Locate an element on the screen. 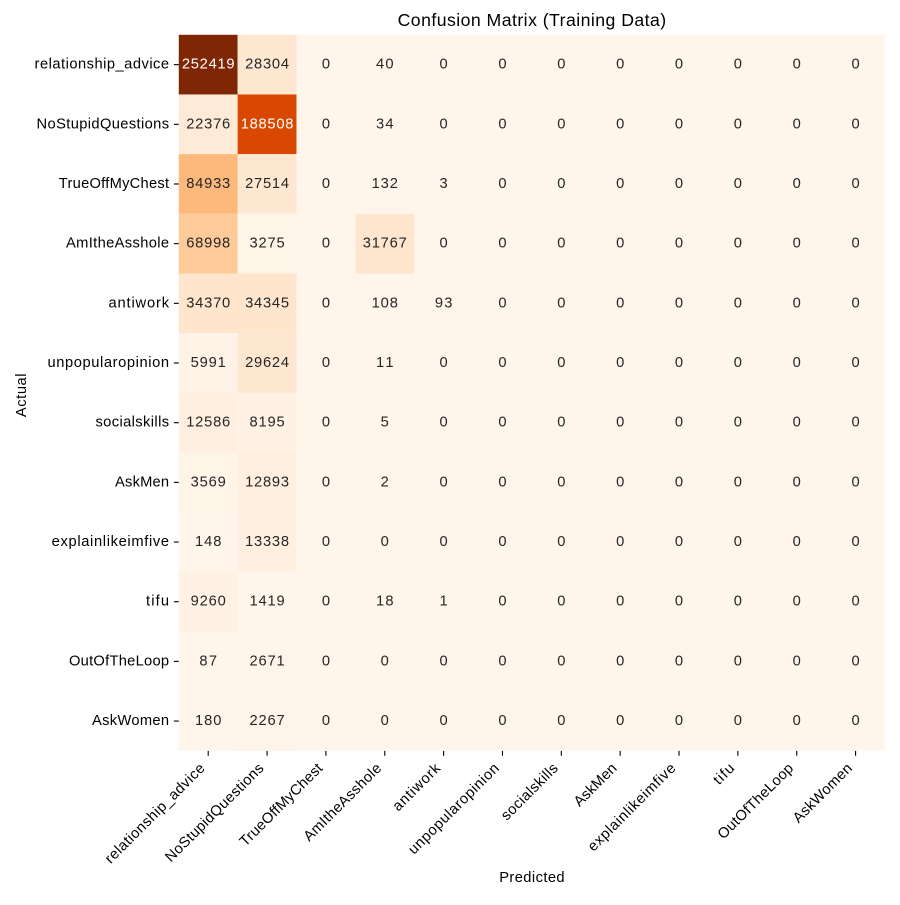 The image size is (900, 905). svg-text: tifu is located at coordinates (725, 775).